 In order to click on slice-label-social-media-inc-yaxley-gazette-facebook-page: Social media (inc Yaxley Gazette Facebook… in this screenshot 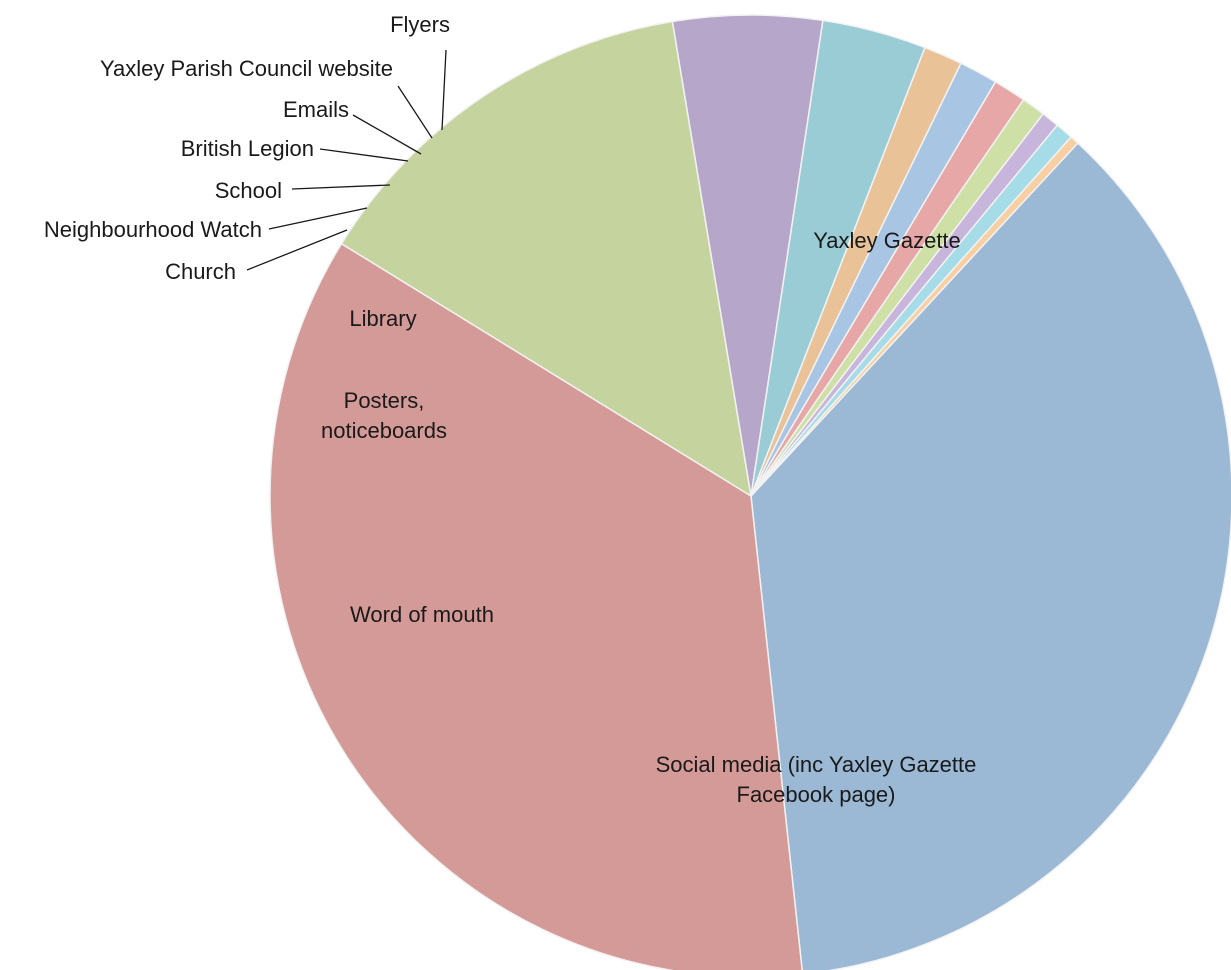, I will do `click(816, 779)`.